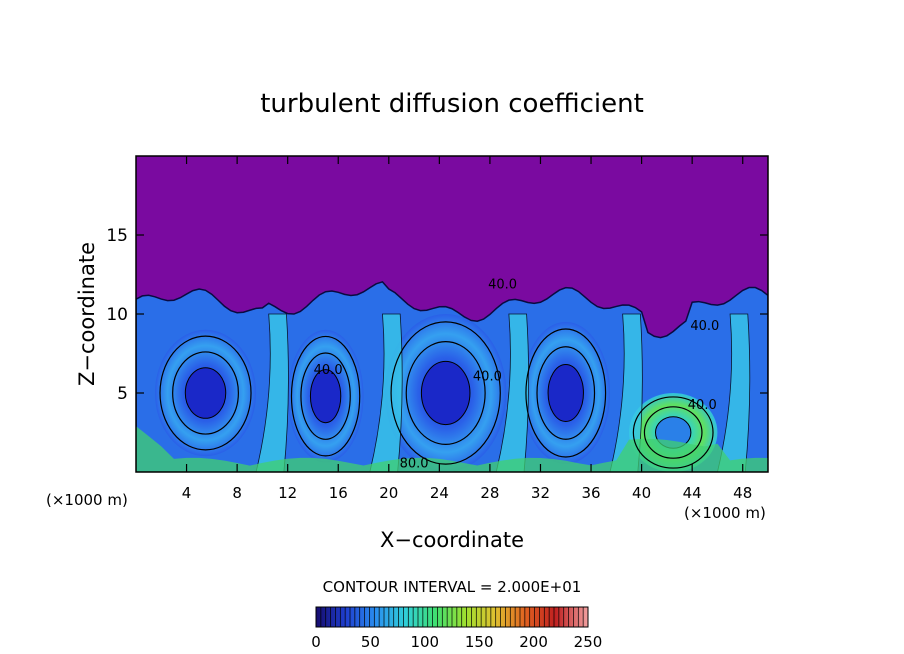 The height and width of the screenshot is (654, 904). I want to click on x-axis-label: X−coordinate, so click(452, 540).